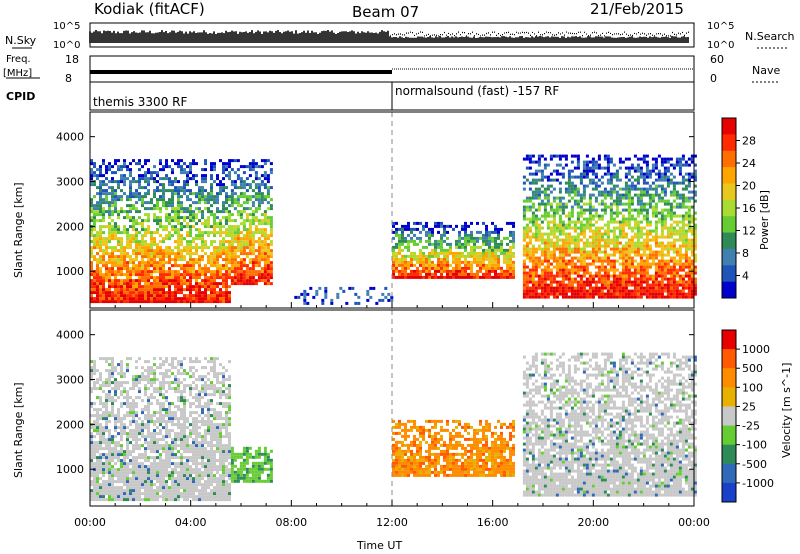  Describe the element at coordinates (539, 34) in the screenshot. I see `nsearch-trace` at that location.